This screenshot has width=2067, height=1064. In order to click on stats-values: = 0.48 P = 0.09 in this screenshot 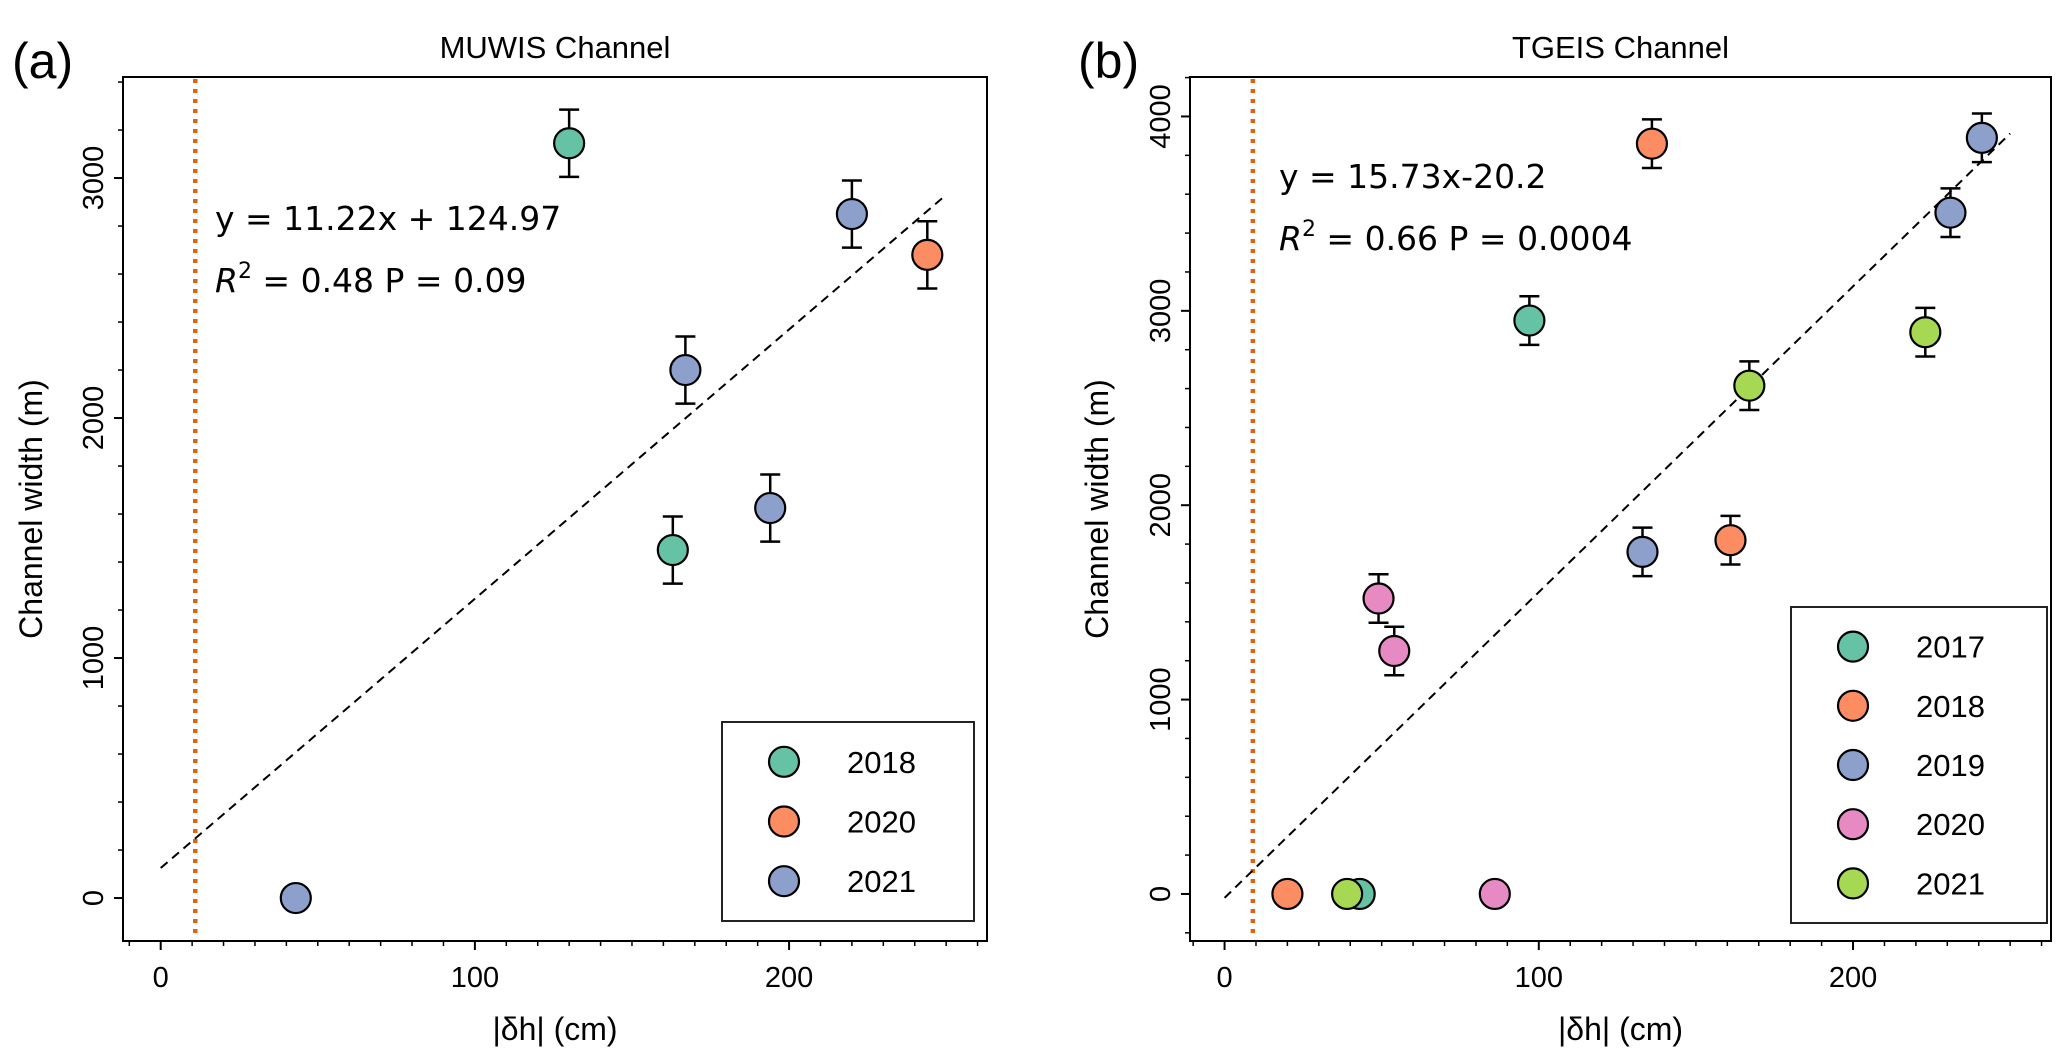, I will do `click(389, 280)`.